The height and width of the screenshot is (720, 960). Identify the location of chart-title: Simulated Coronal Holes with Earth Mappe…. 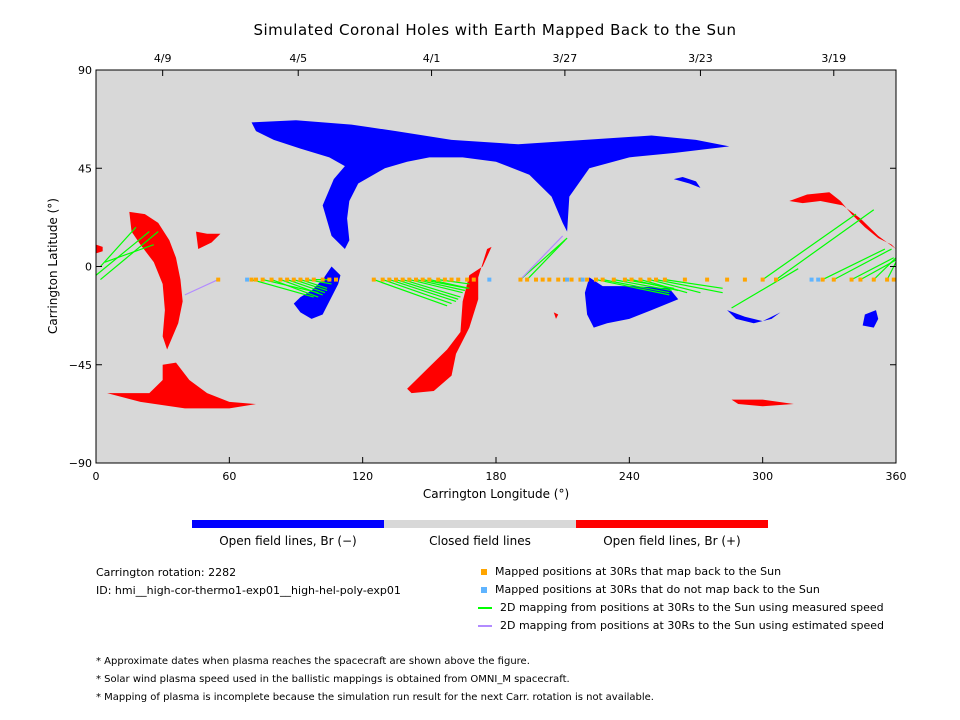
(495, 30).